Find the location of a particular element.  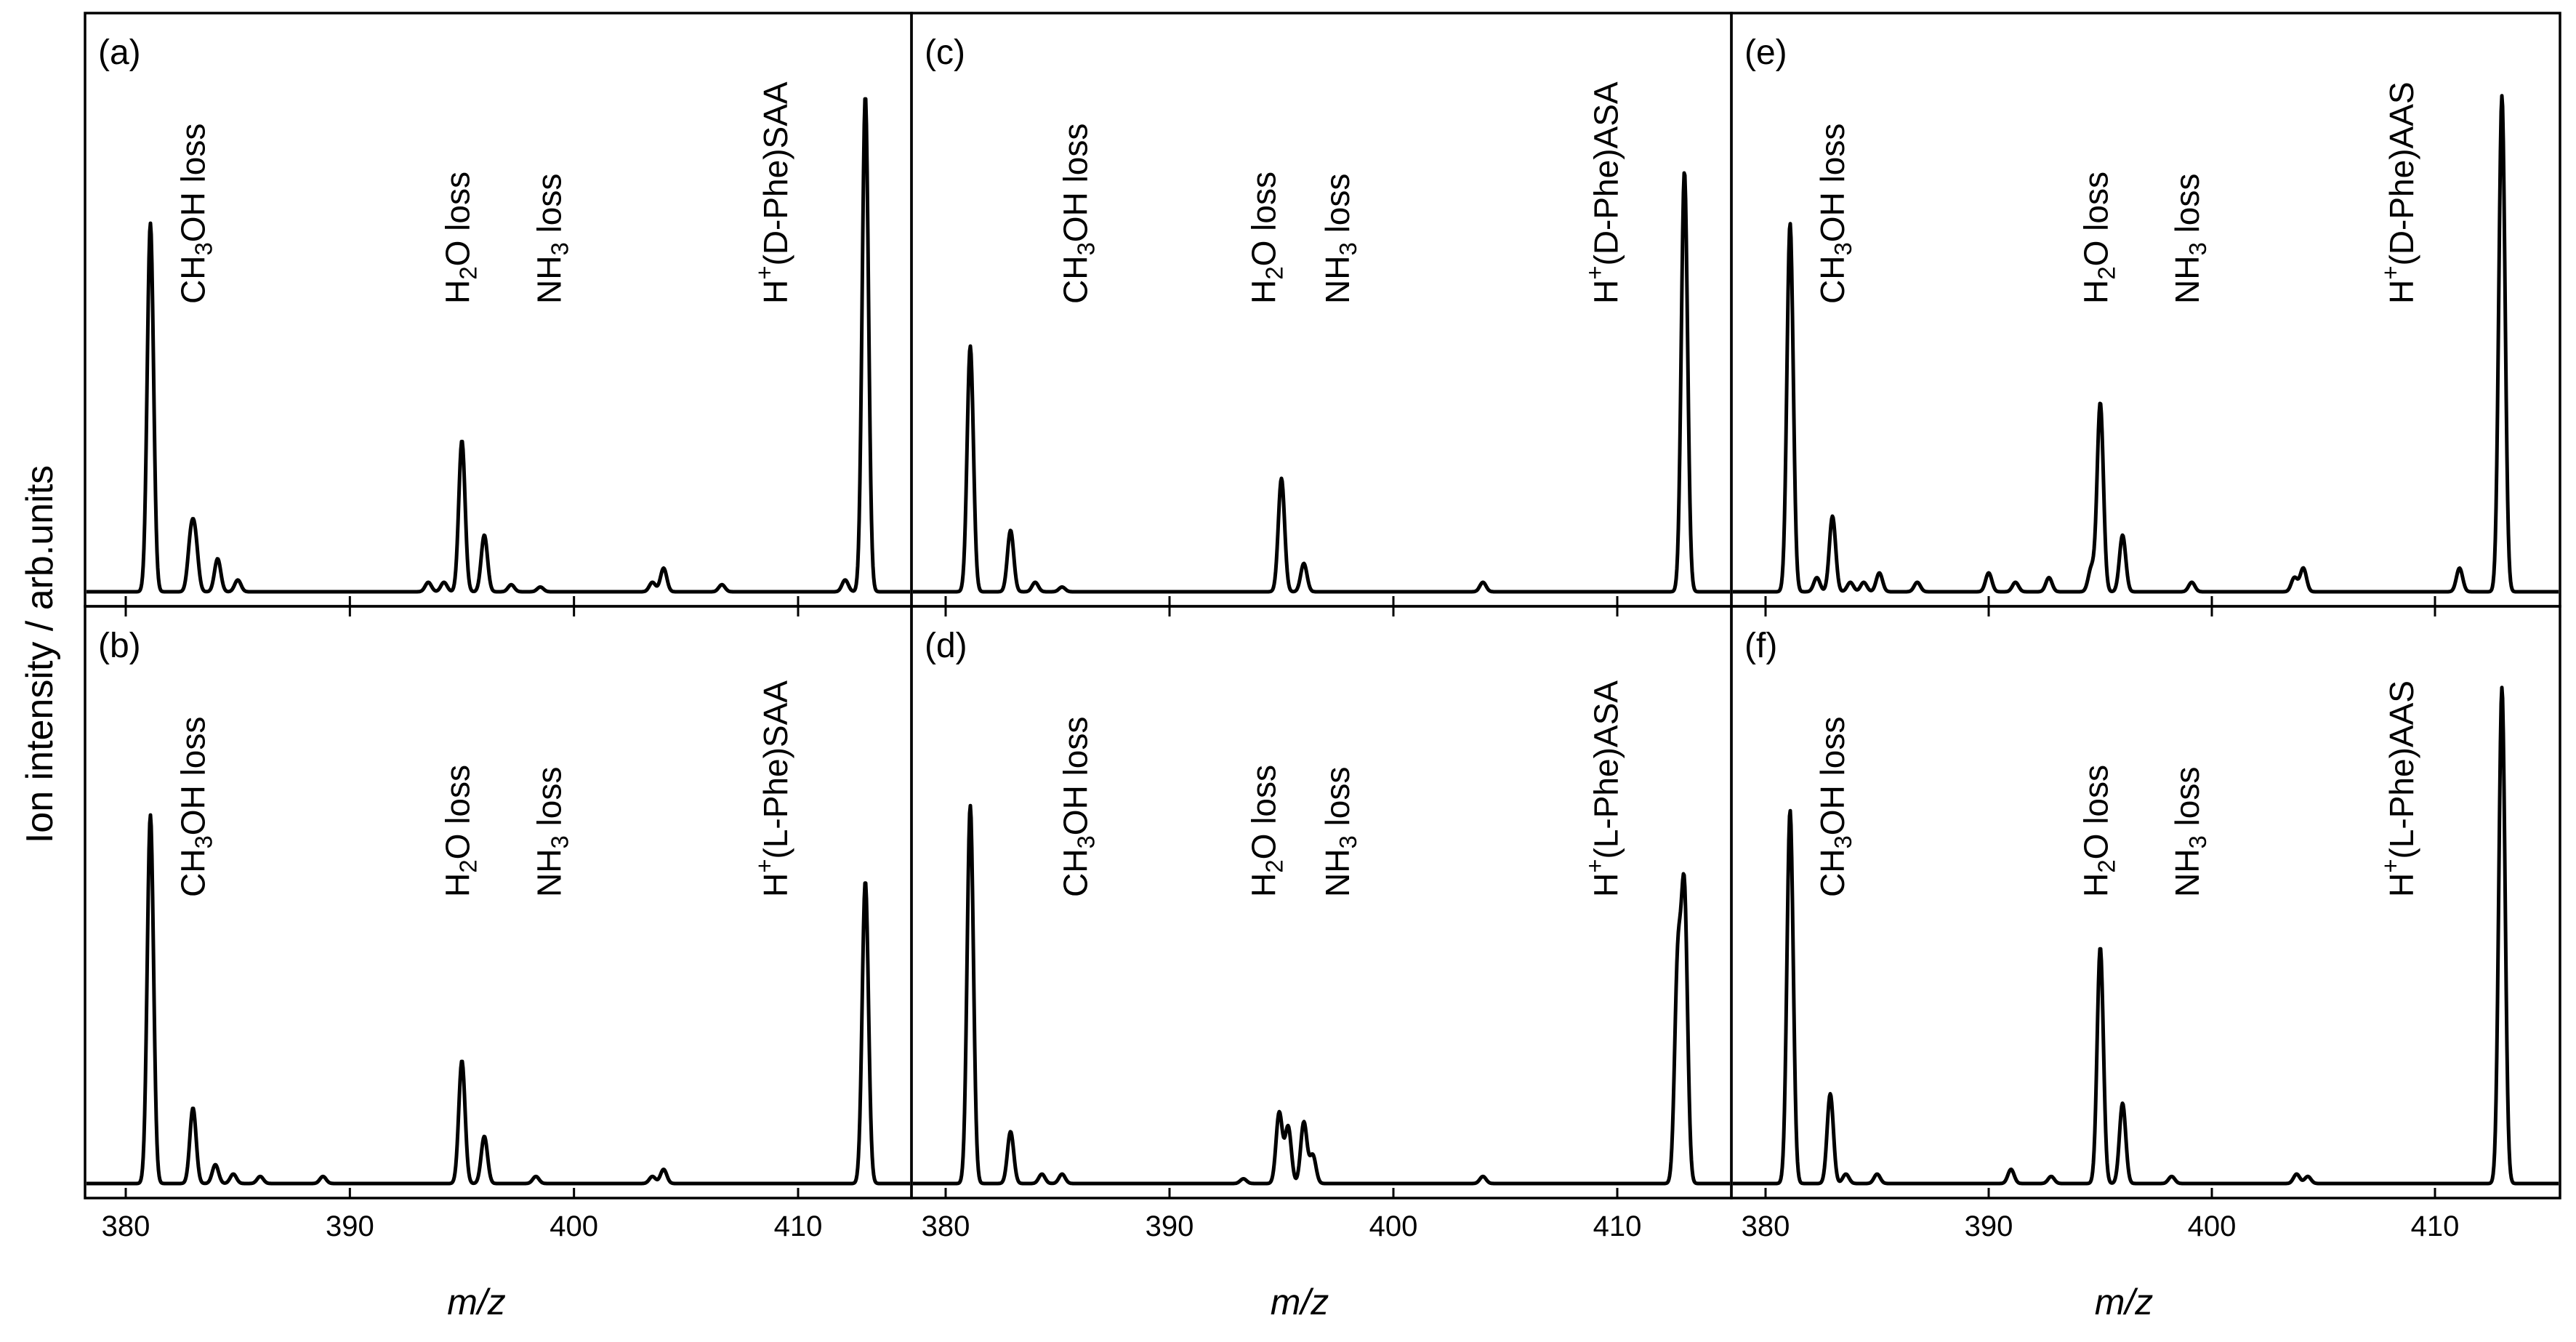

panel-label: (f) is located at coordinates (1760, 646).